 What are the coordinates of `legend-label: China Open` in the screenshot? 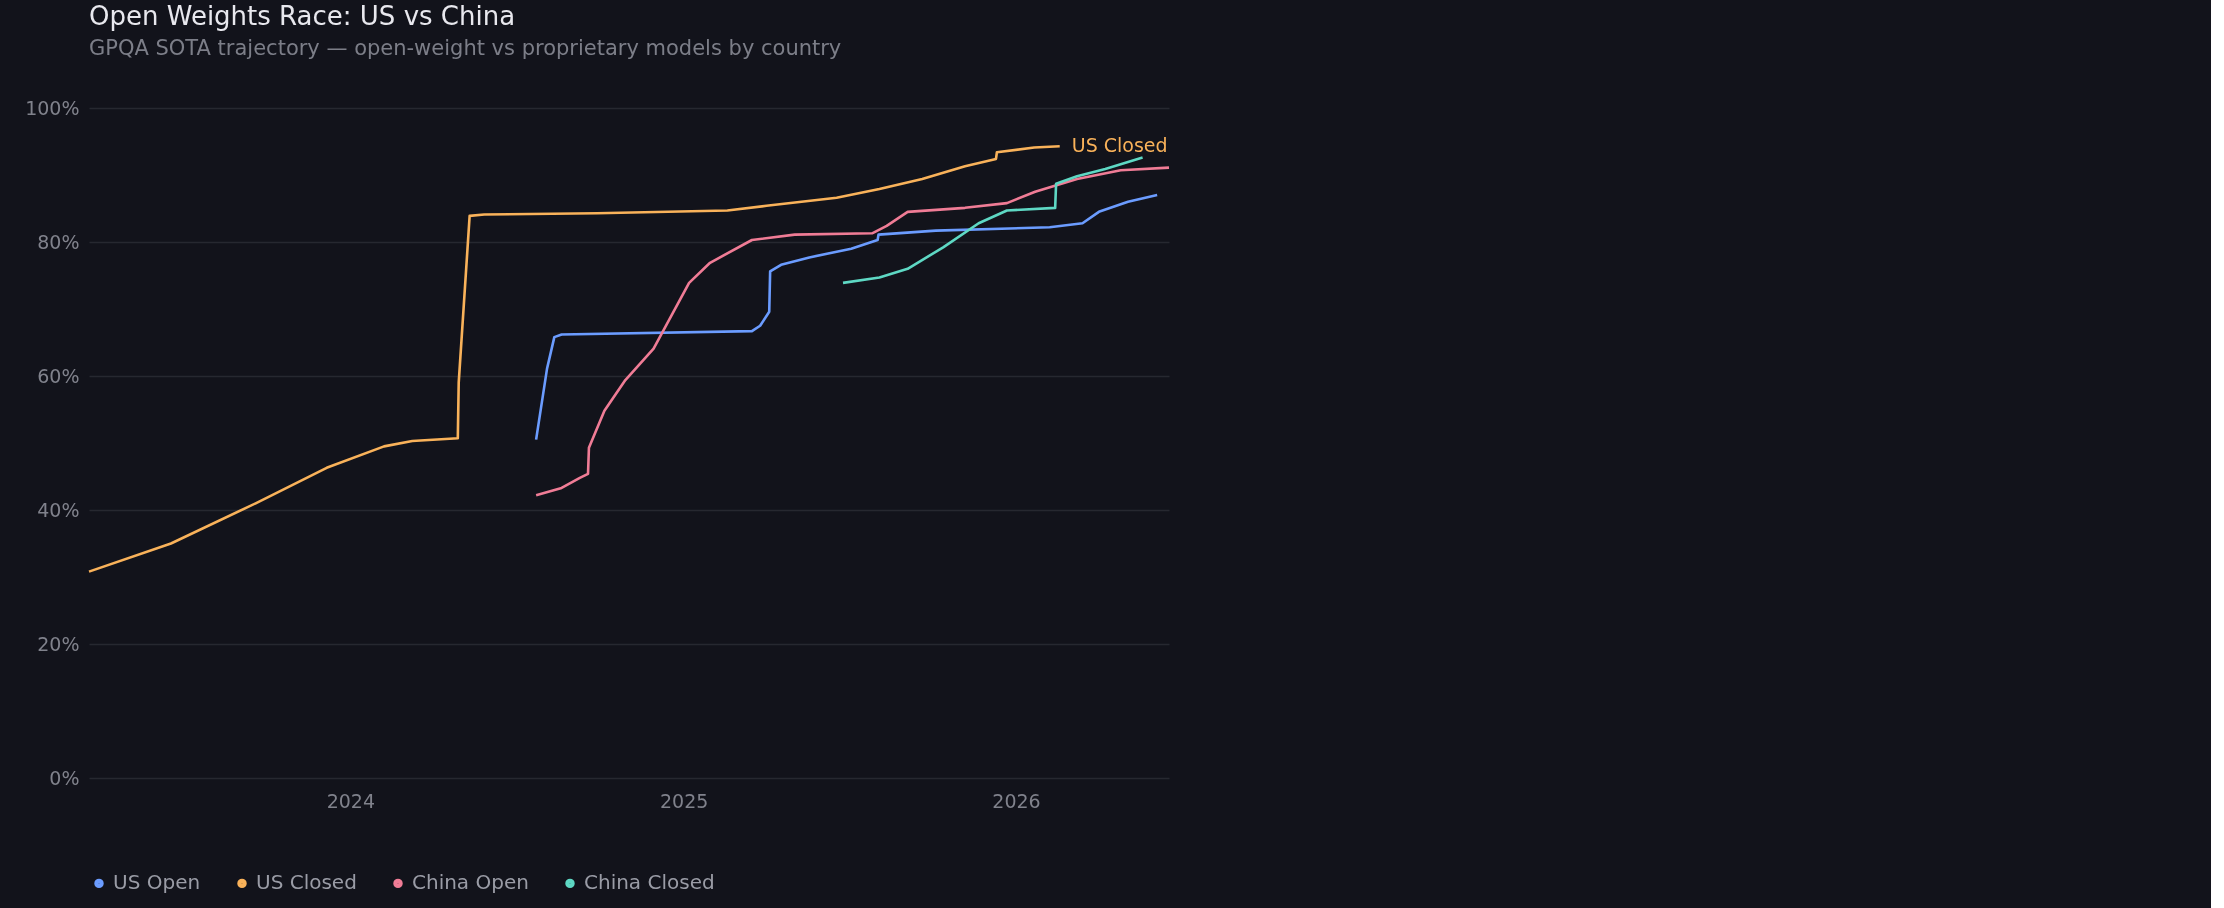 It's located at (470, 882).